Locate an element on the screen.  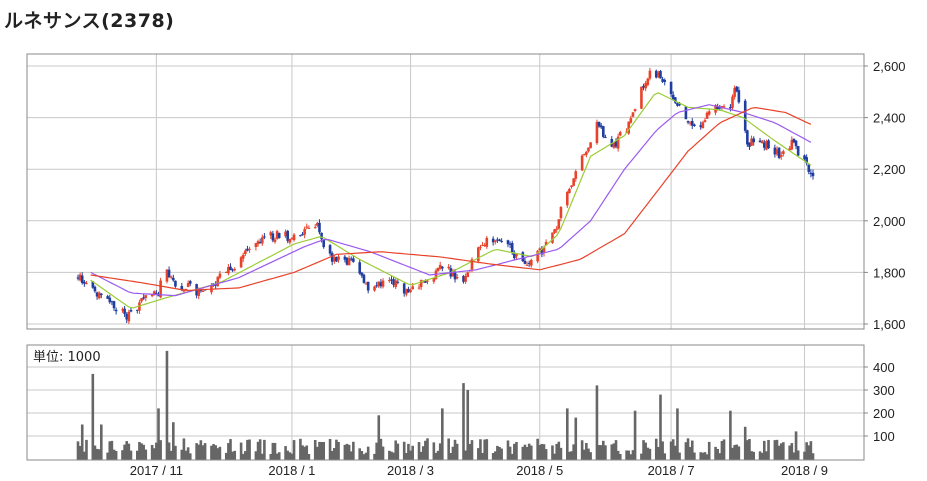
date-tick-label: 2018 / 1 is located at coordinates (291, 470).